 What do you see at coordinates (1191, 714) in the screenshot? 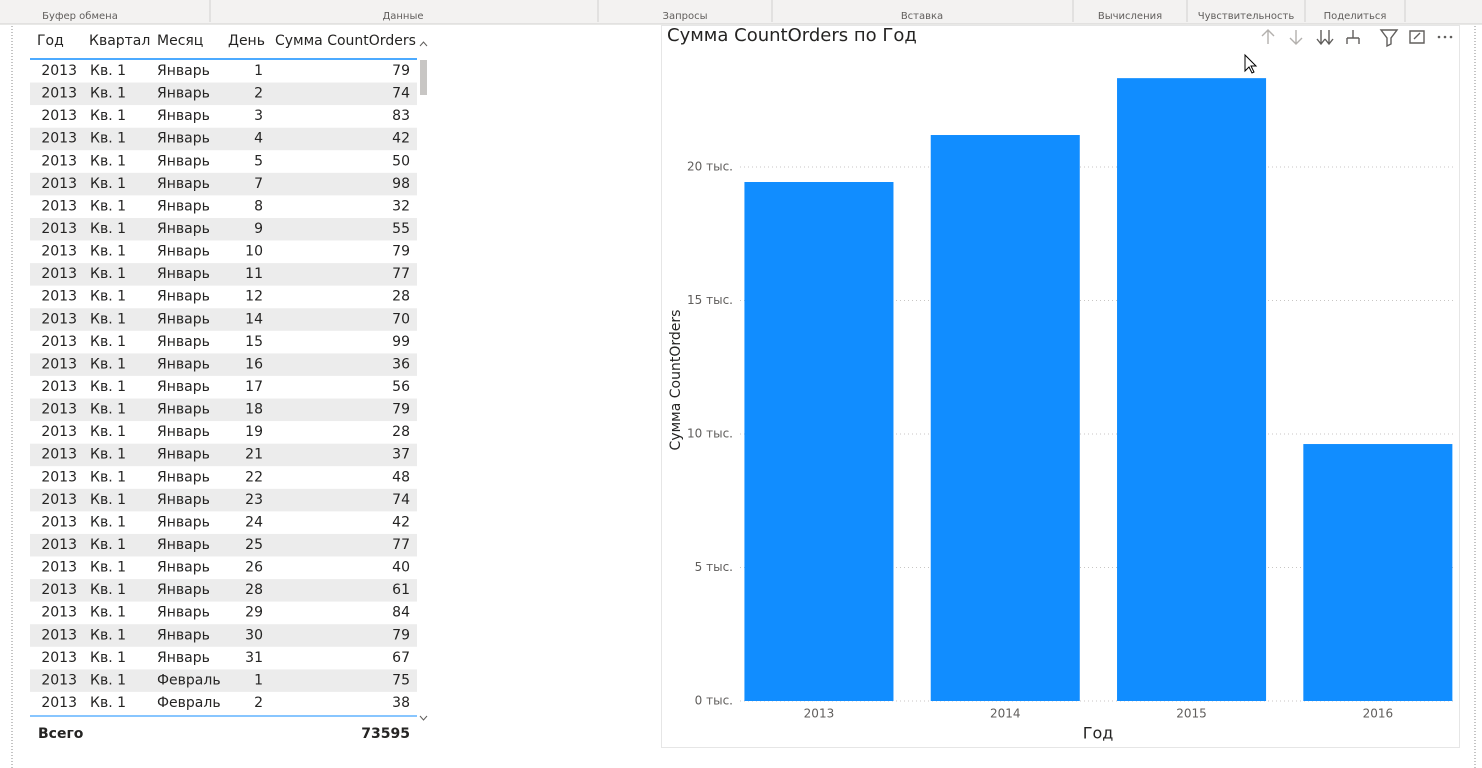
I see `x-tick-label: 2015` at bounding box center [1191, 714].